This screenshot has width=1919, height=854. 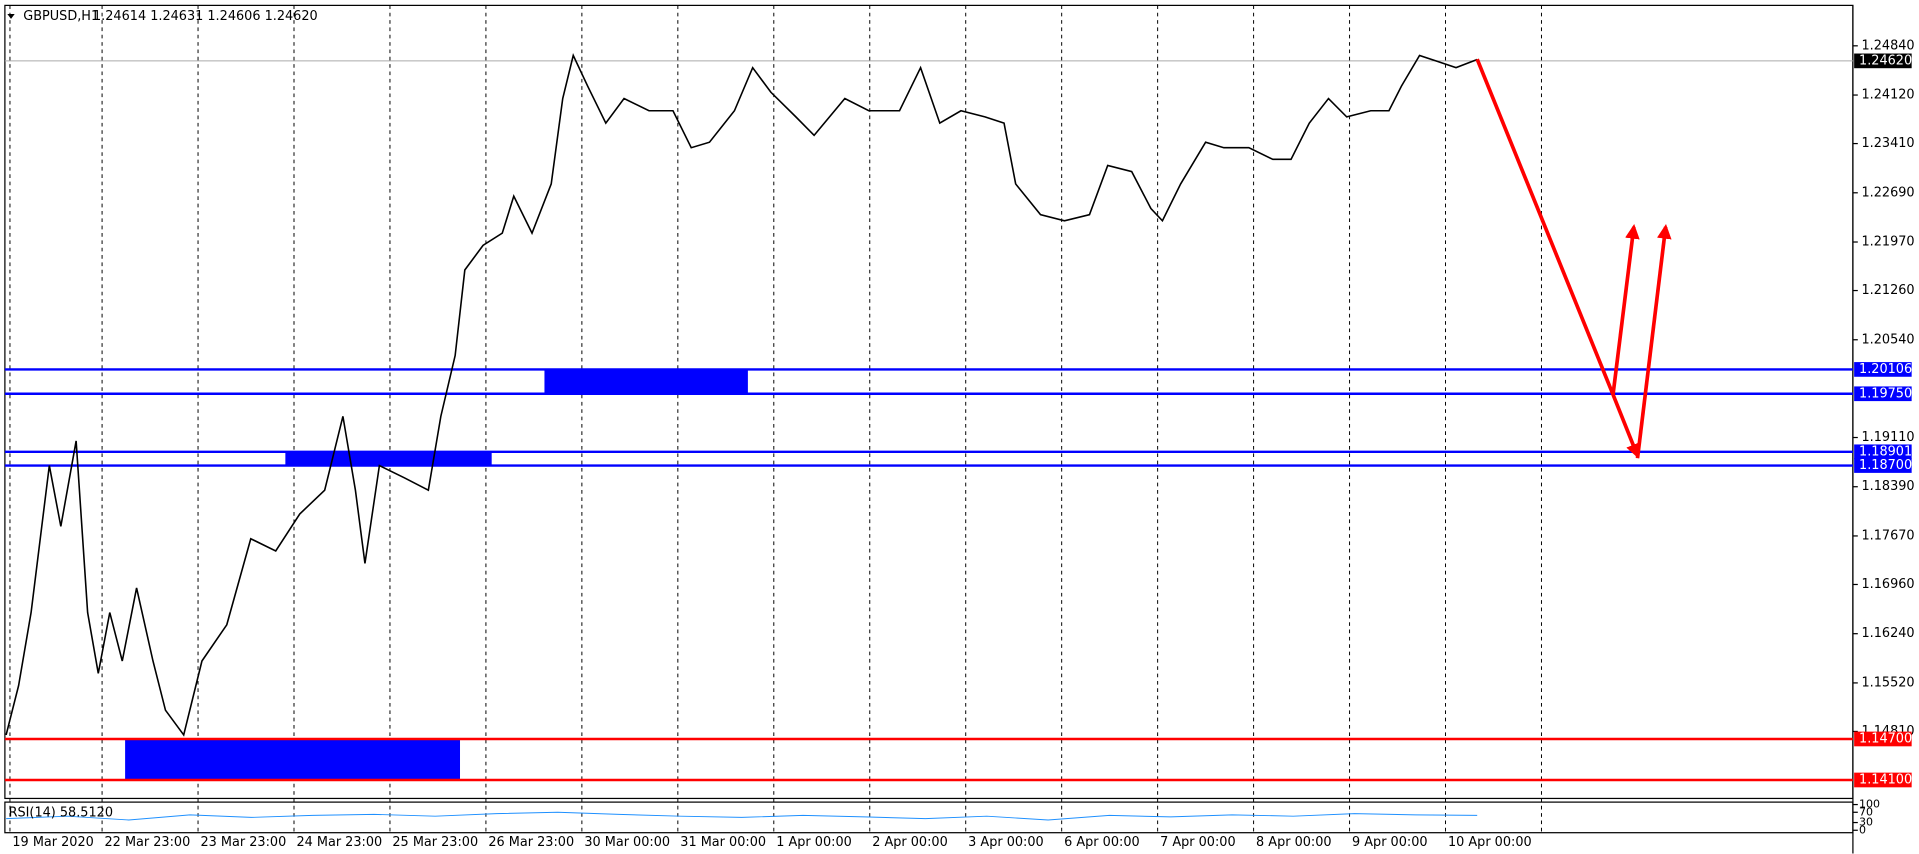 What do you see at coordinates (61, 813) in the screenshot?
I see `rsi-label: RSI(14) 58.5120` at bounding box center [61, 813].